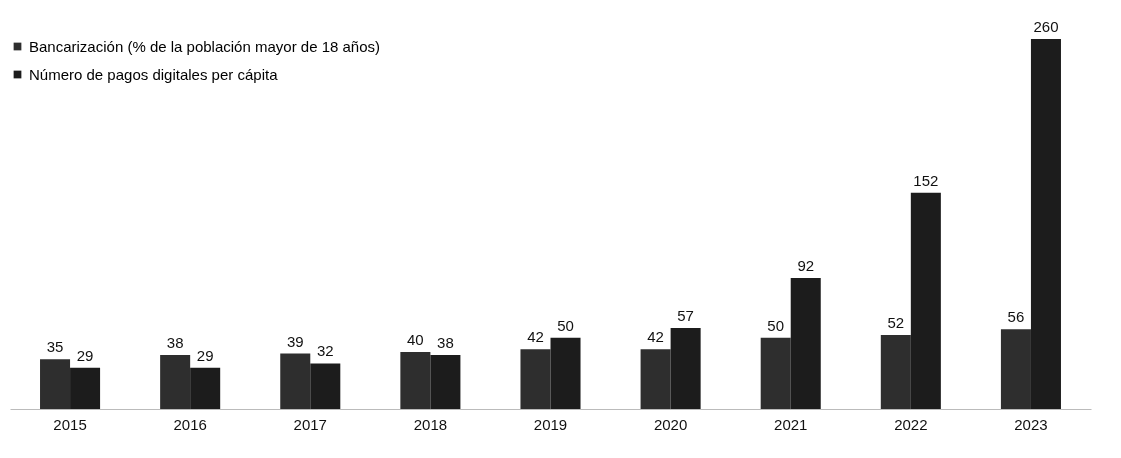  I want to click on data-label: 35, so click(55, 347).